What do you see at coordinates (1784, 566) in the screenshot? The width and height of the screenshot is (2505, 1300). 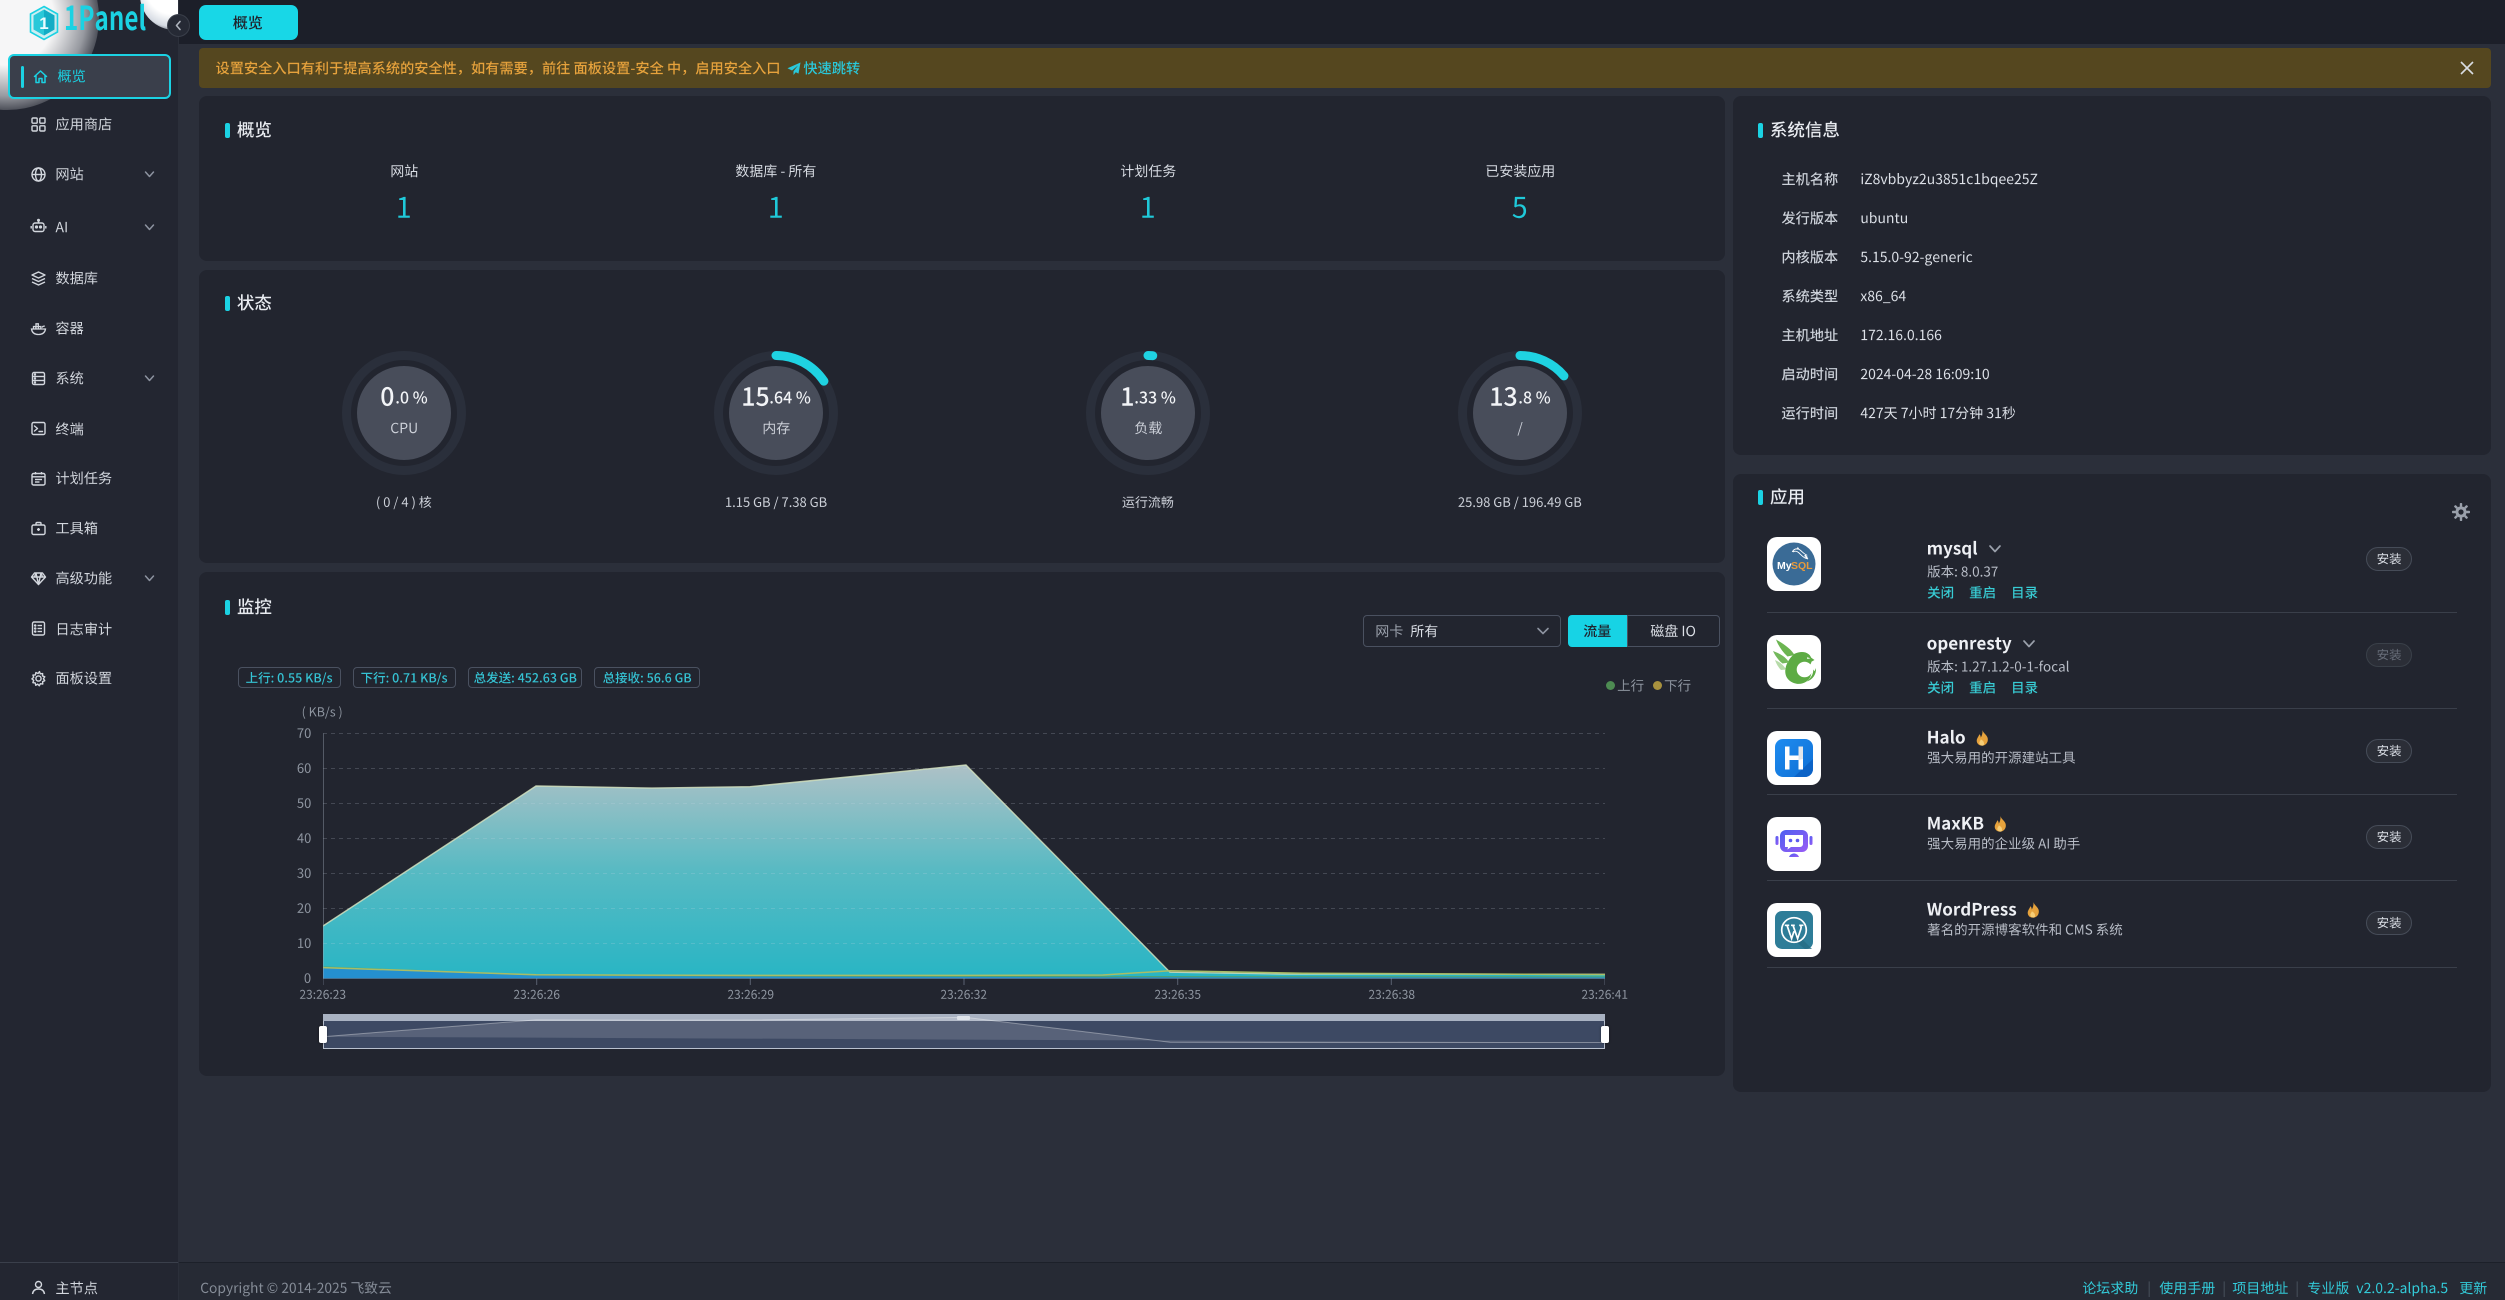 I see `svg-text: My` at bounding box center [1784, 566].